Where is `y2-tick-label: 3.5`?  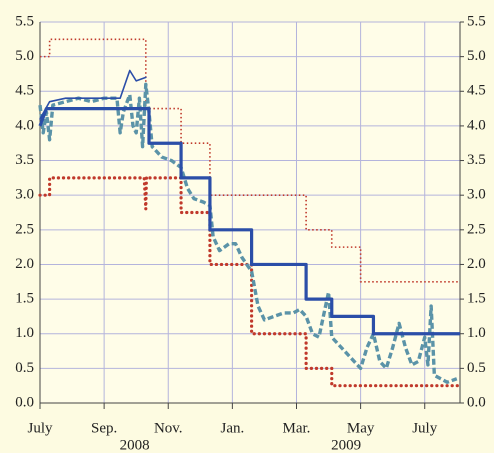
y2-tick-label: 3.5 is located at coordinates (476, 160).